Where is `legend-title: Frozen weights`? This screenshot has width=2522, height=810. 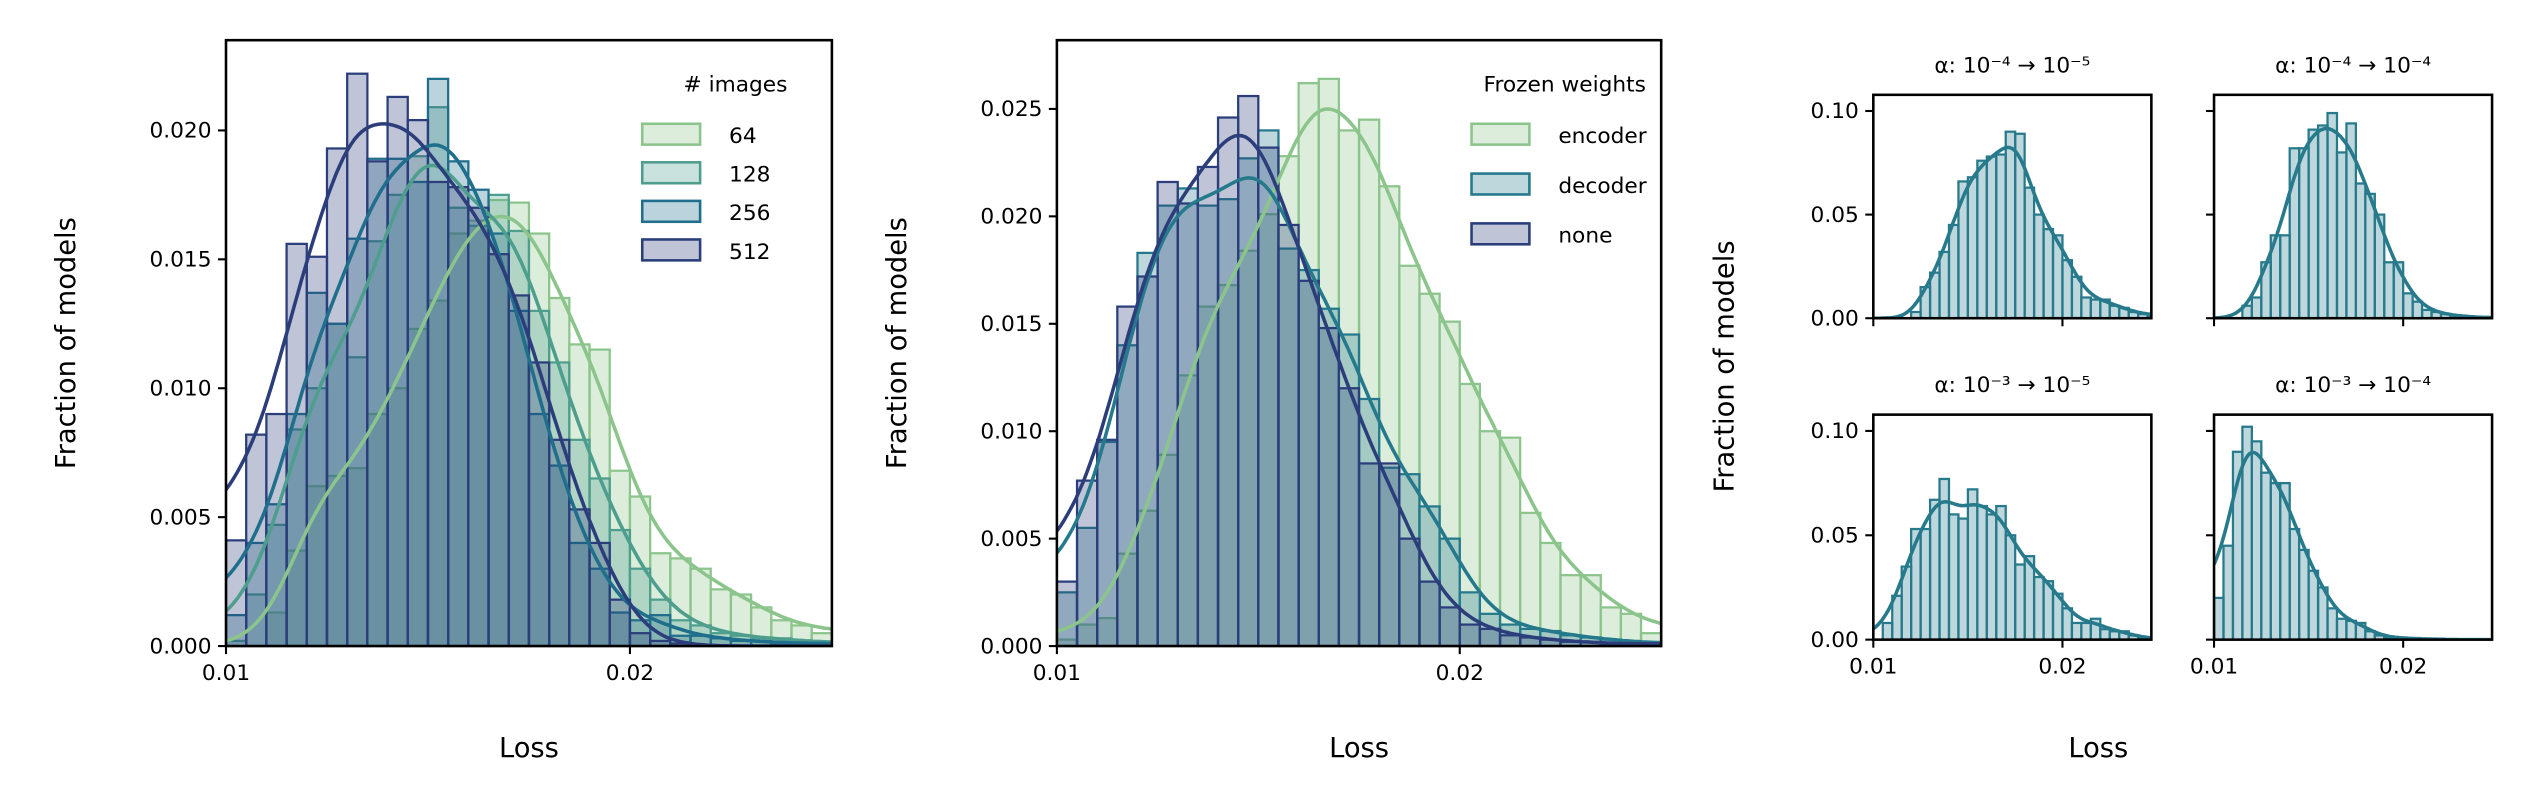
legend-title: Frozen weights is located at coordinates (1565, 85).